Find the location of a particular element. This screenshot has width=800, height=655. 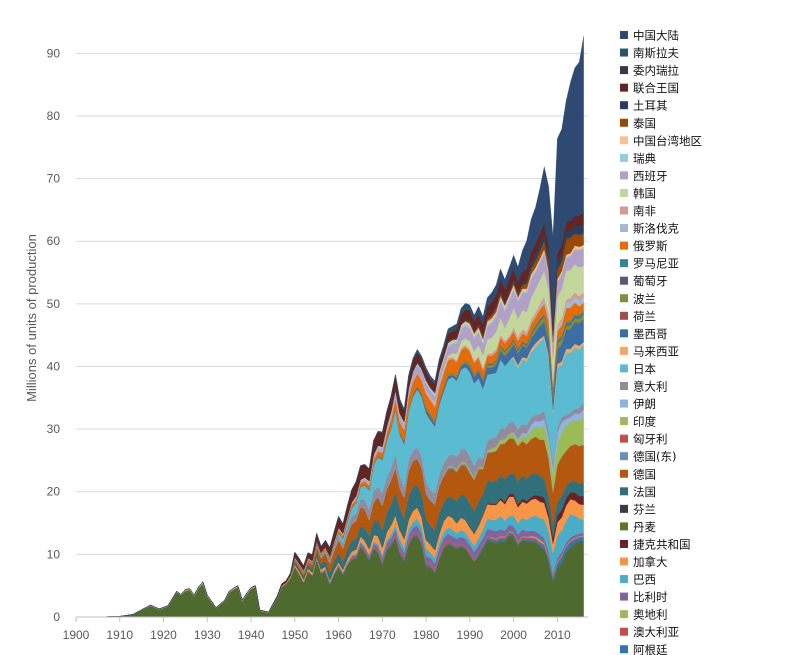

y-tick-label: 60 is located at coordinates (54, 241).